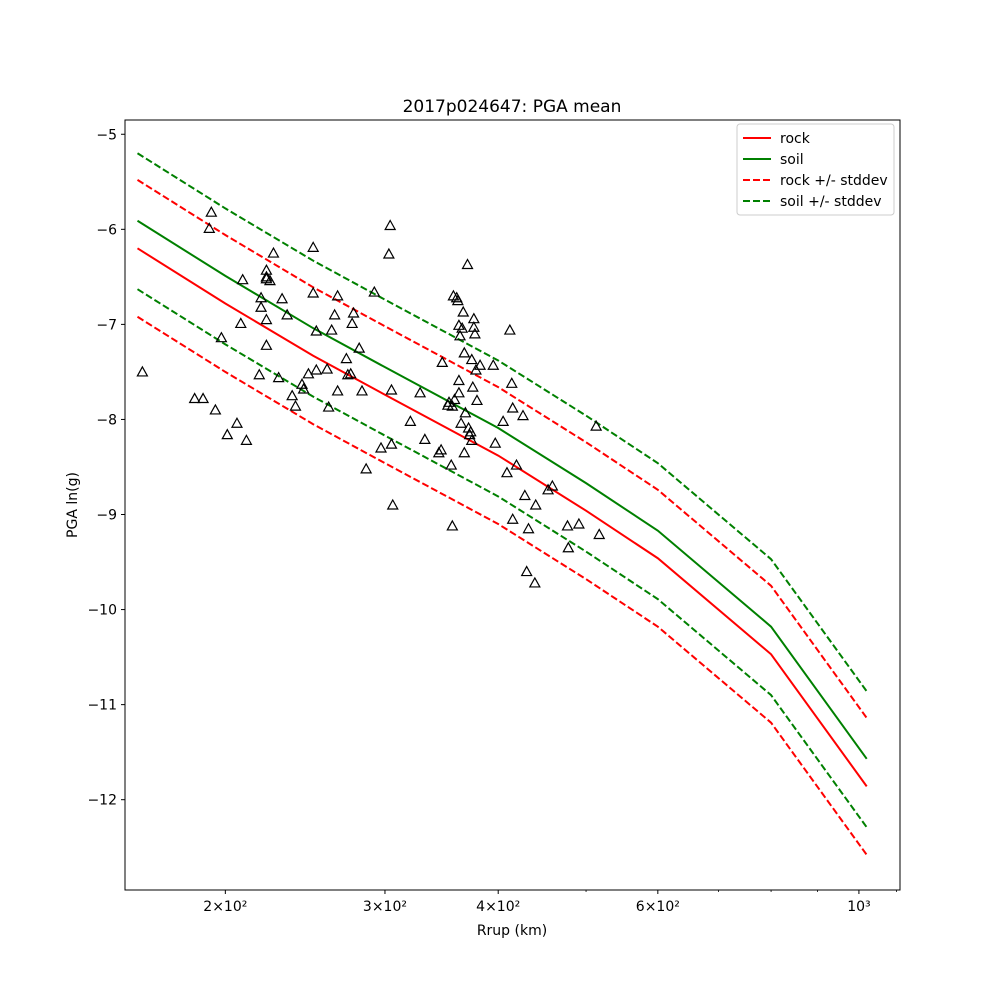 The image size is (1000, 1000). What do you see at coordinates (102, 706) in the screenshot?
I see `y-tick-label: −11` at bounding box center [102, 706].